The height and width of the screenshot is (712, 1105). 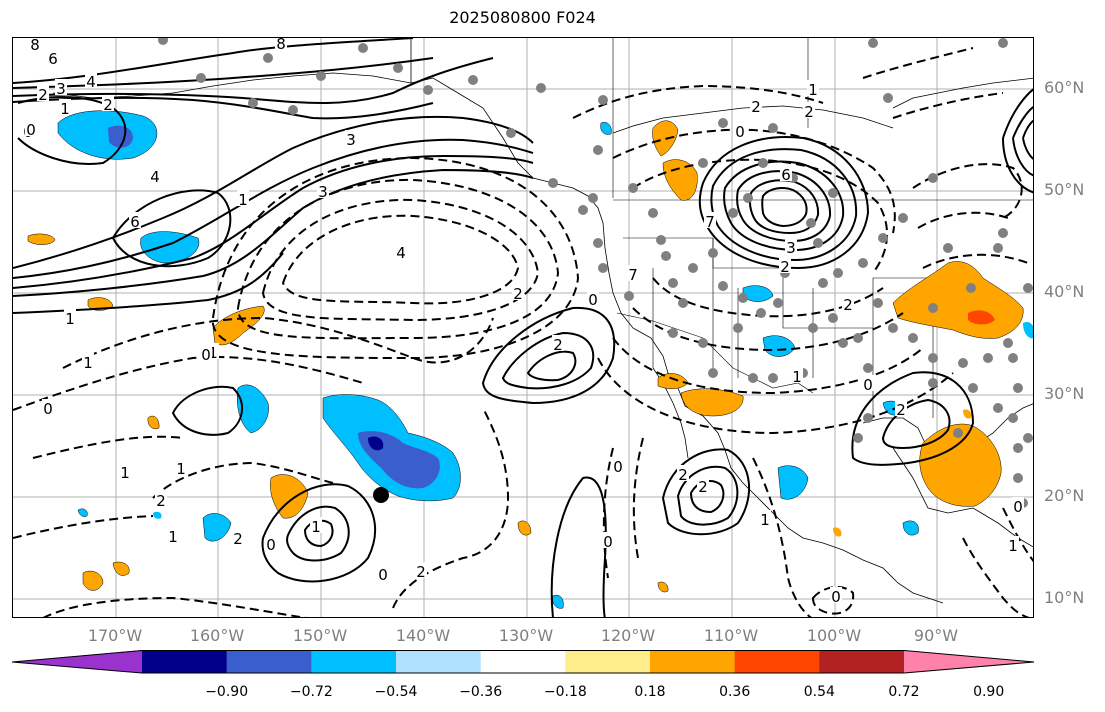 I want to click on colorbar-tick-label: 0.54, so click(x=819, y=692).